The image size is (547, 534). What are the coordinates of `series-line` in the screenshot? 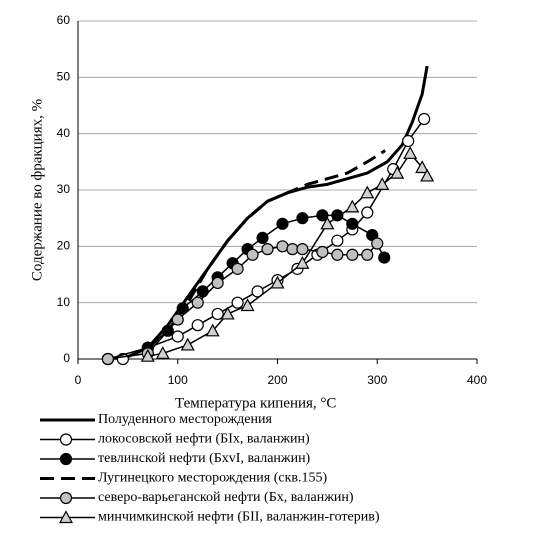 It's located at (242, 301).